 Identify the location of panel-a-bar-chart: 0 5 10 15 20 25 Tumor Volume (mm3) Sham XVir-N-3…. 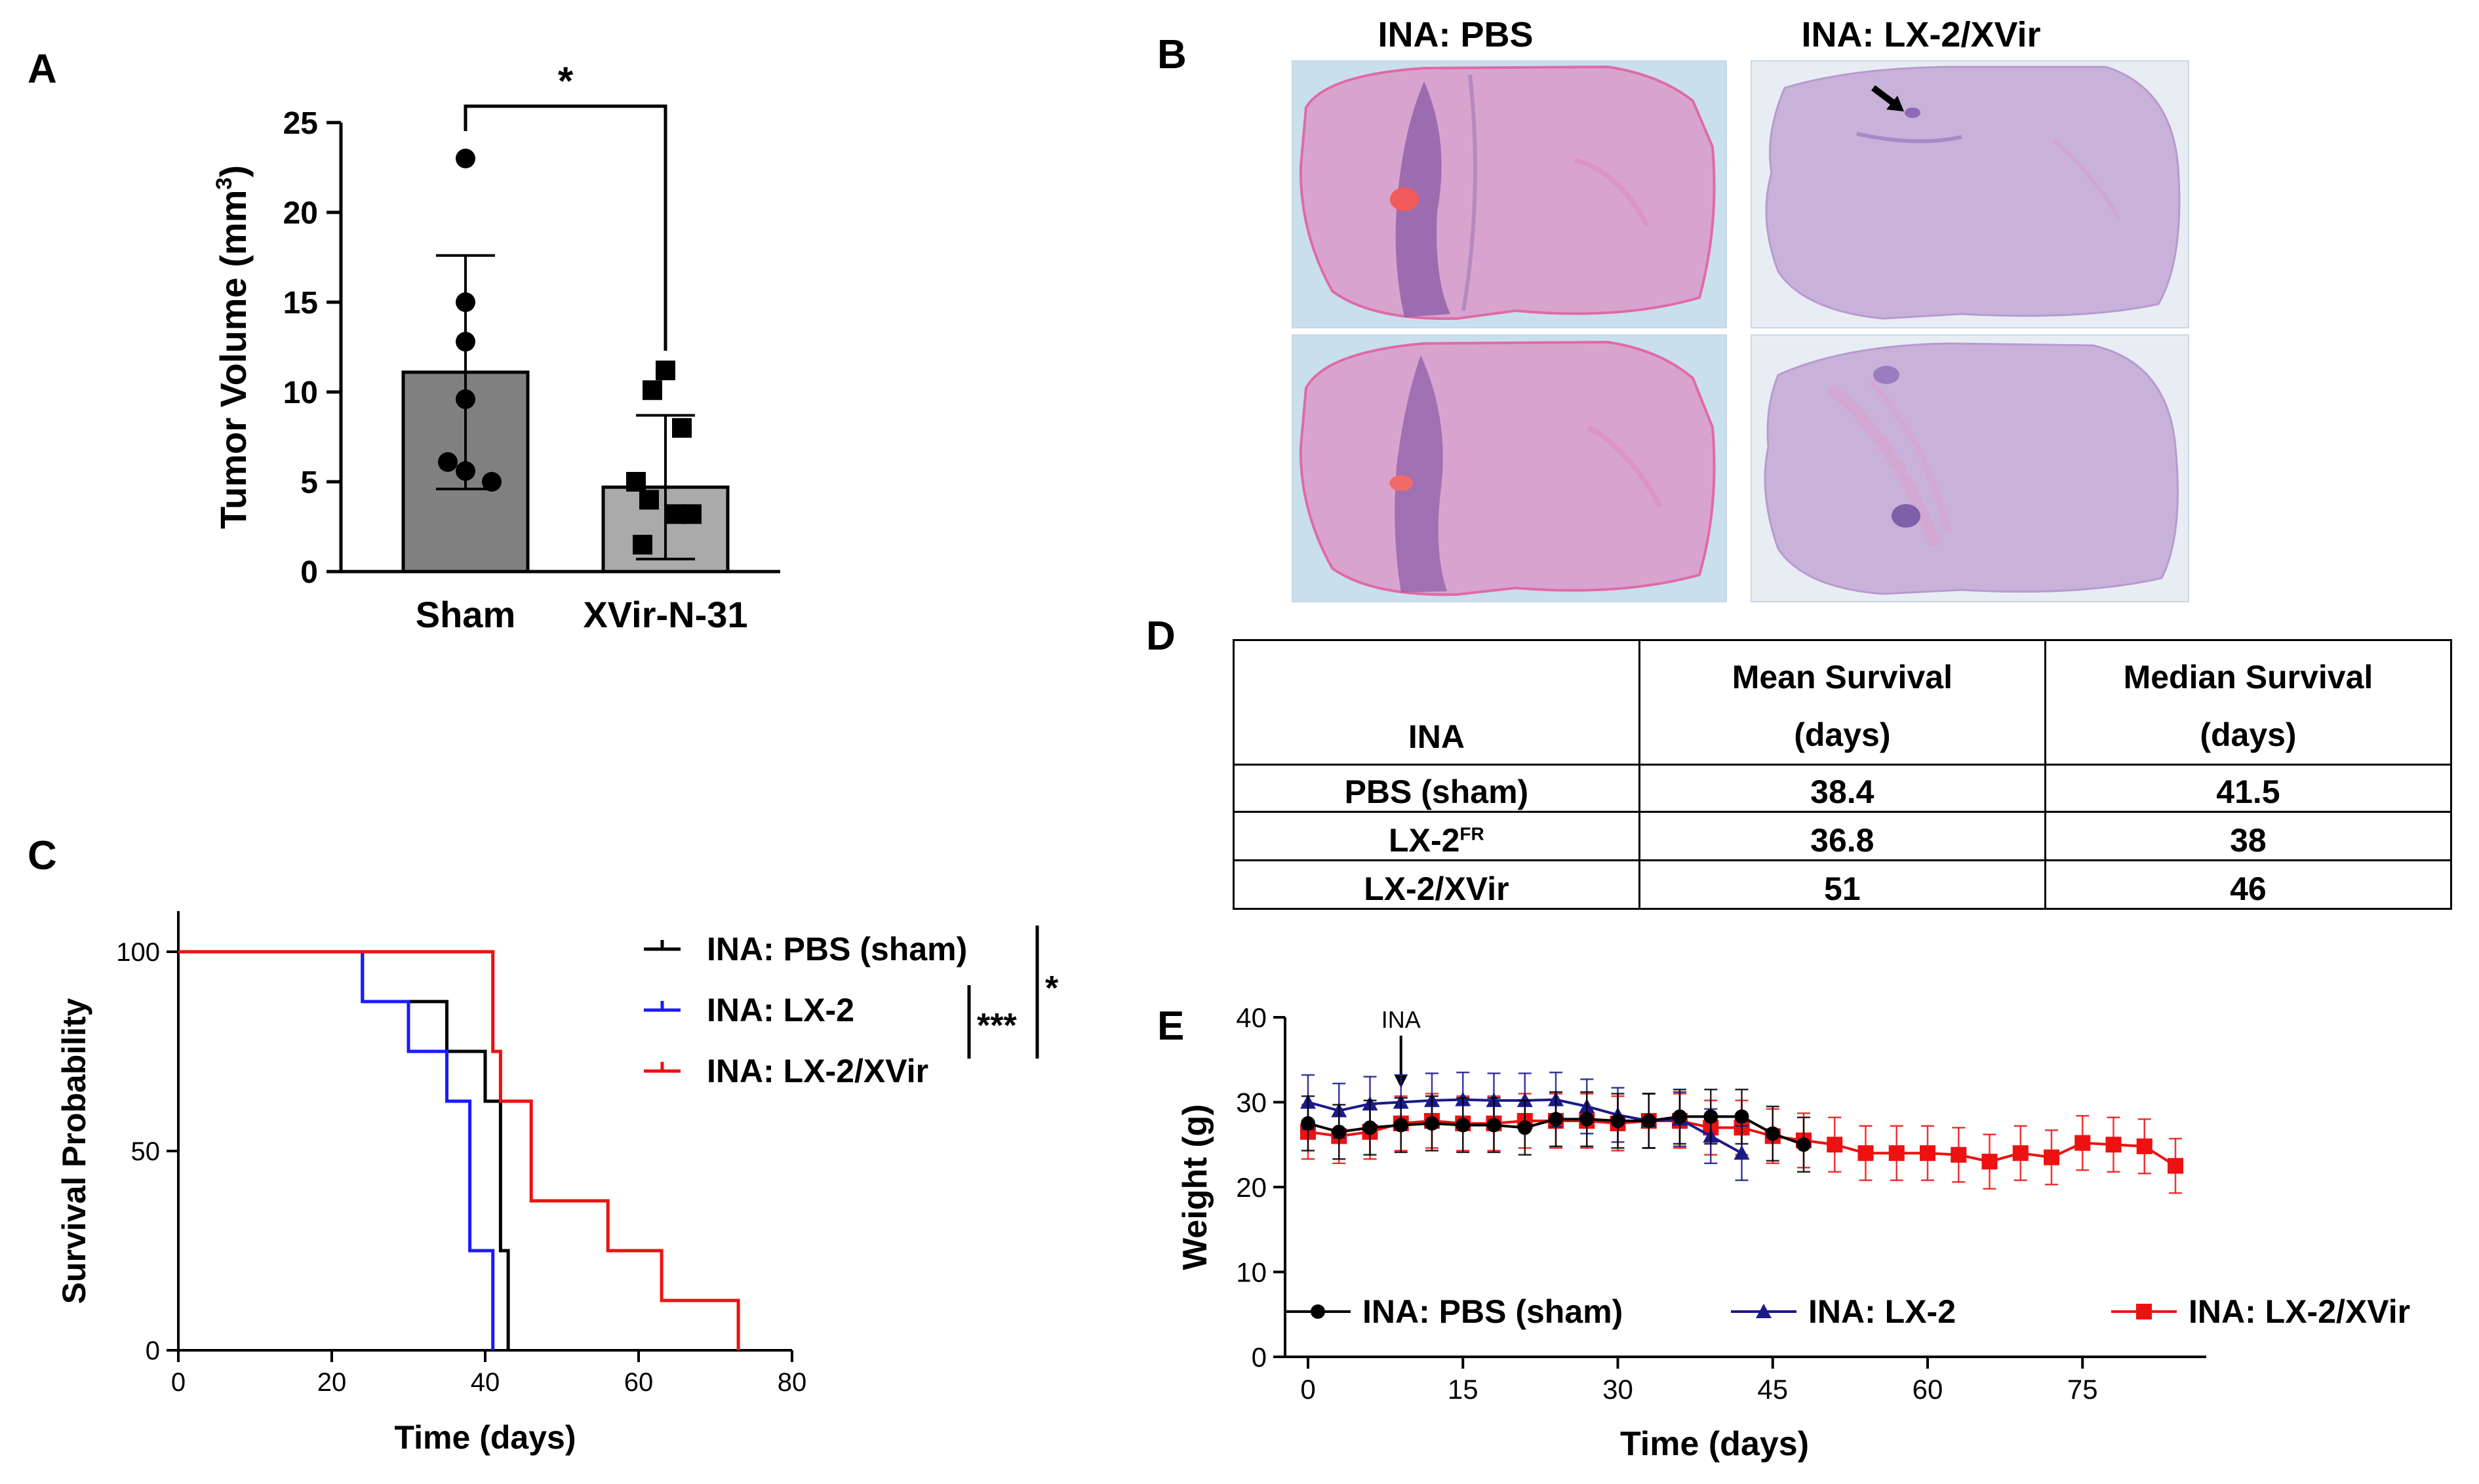
(496, 347).